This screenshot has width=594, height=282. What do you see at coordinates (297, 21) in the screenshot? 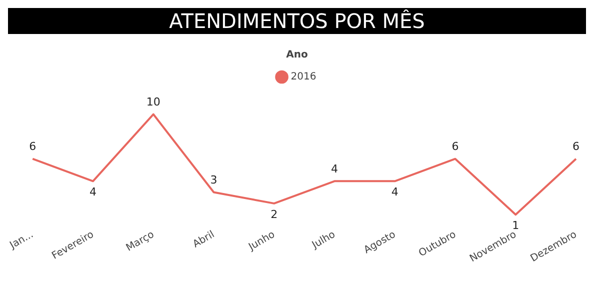
I see `chart-title: ATENDIMENTOS POR MÊS` at bounding box center [297, 21].